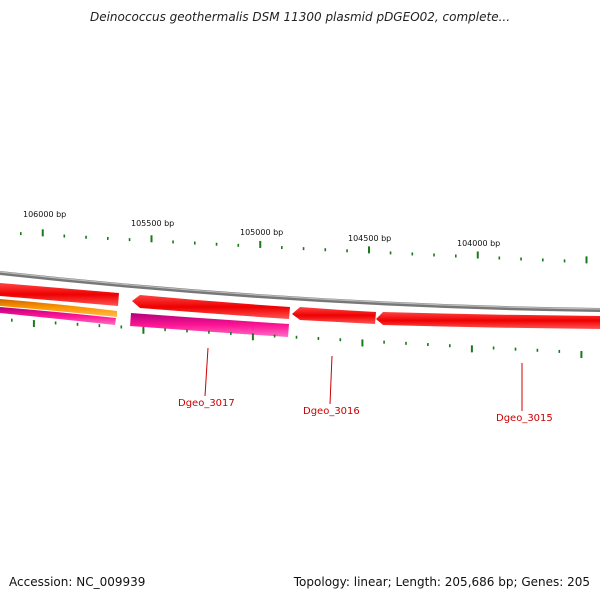  Describe the element at coordinates (331, 411) in the screenshot. I see `gene-label-dgeo-3016: Dgeo_3016` at that location.